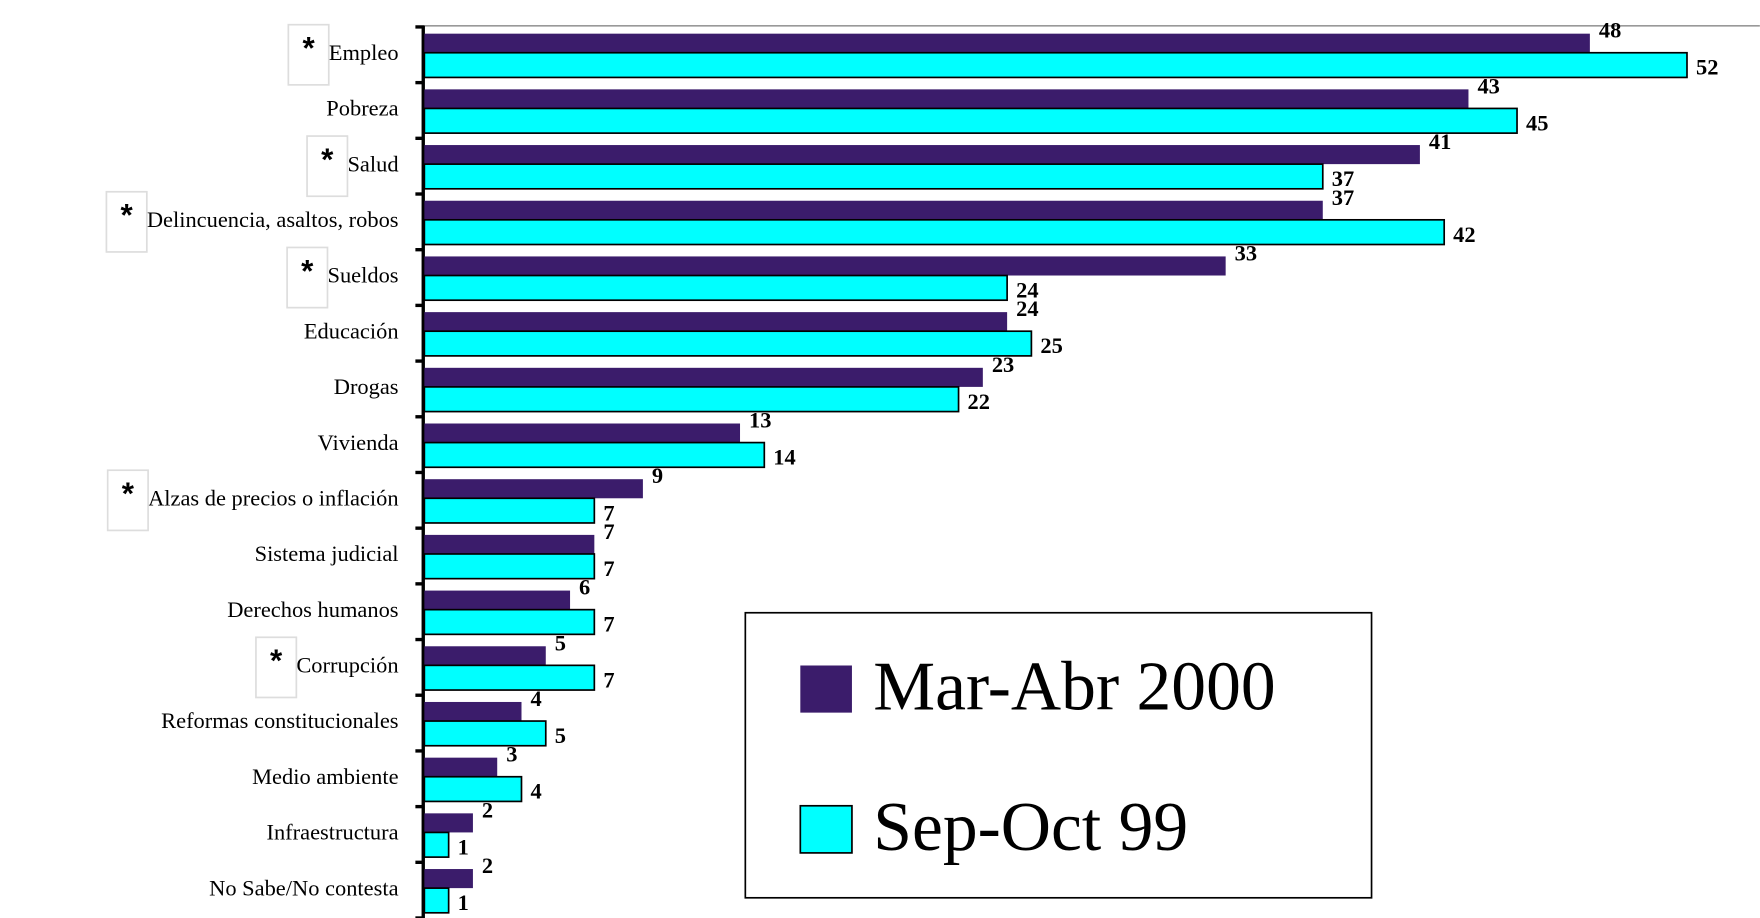 The height and width of the screenshot is (918, 1760). I want to click on value-label: 23, so click(1003, 364).